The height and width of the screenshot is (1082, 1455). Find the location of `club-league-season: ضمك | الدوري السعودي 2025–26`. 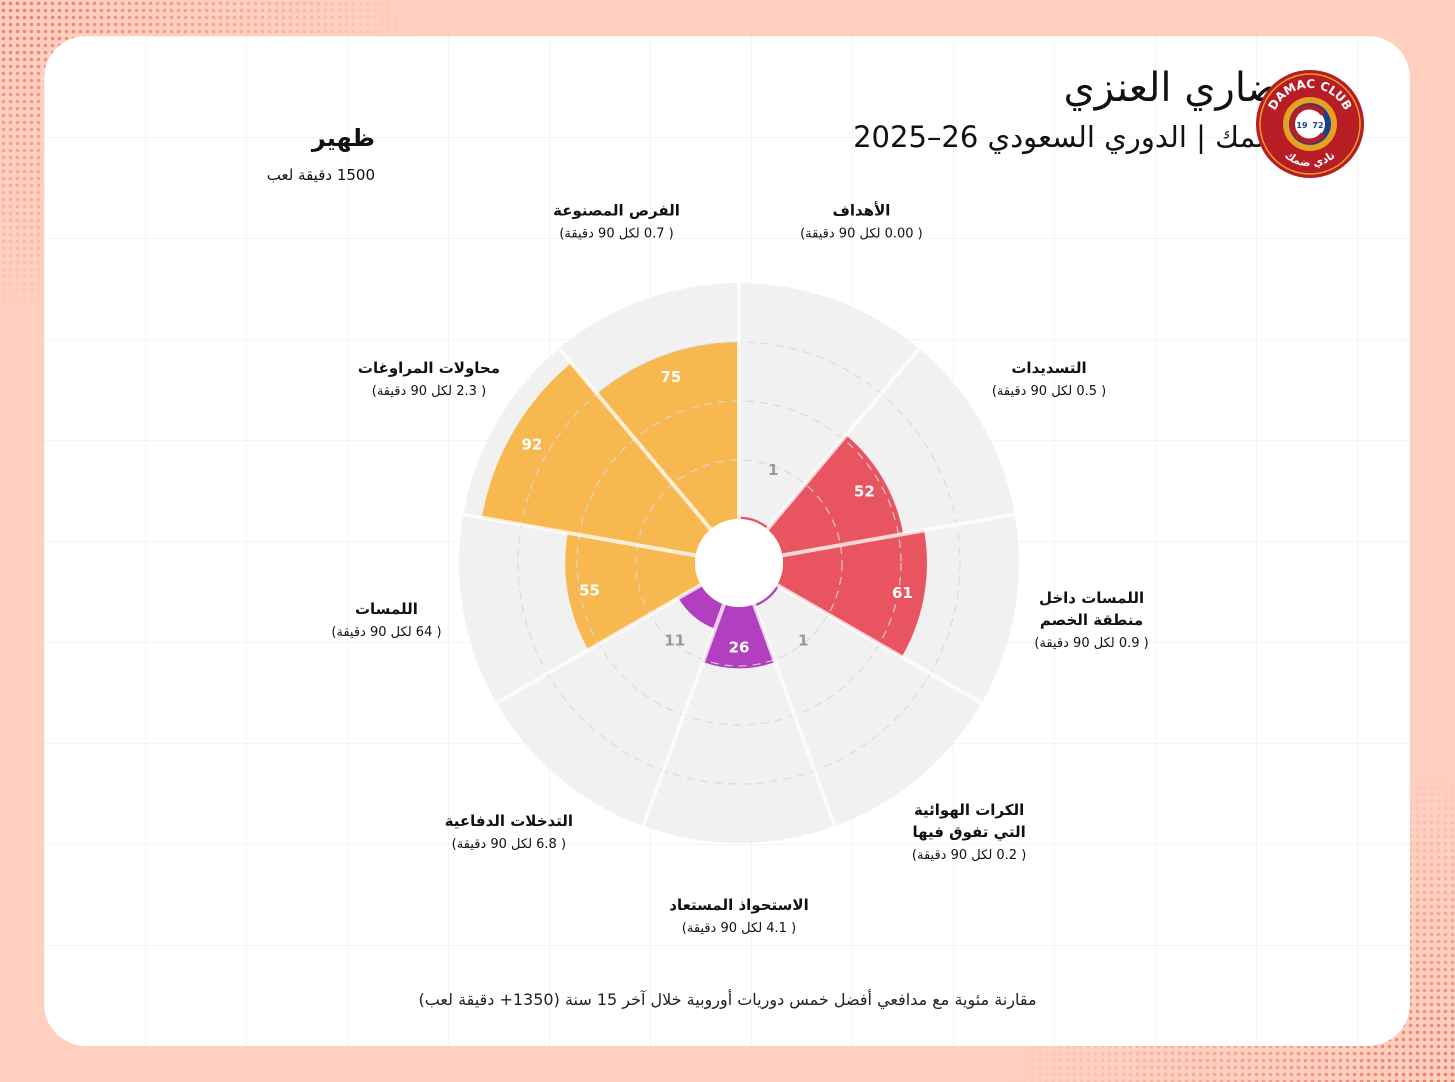

club-league-season: ضمك | الدوري السعودي 2025–26 is located at coordinates (1067, 137).